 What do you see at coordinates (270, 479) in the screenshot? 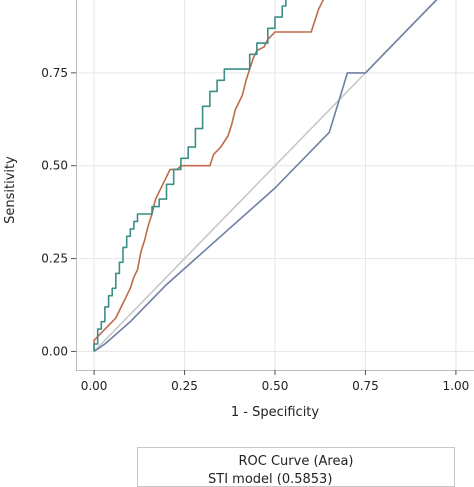
I see `legend-entry: STI model (0.5853)` at bounding box center [270, 479].